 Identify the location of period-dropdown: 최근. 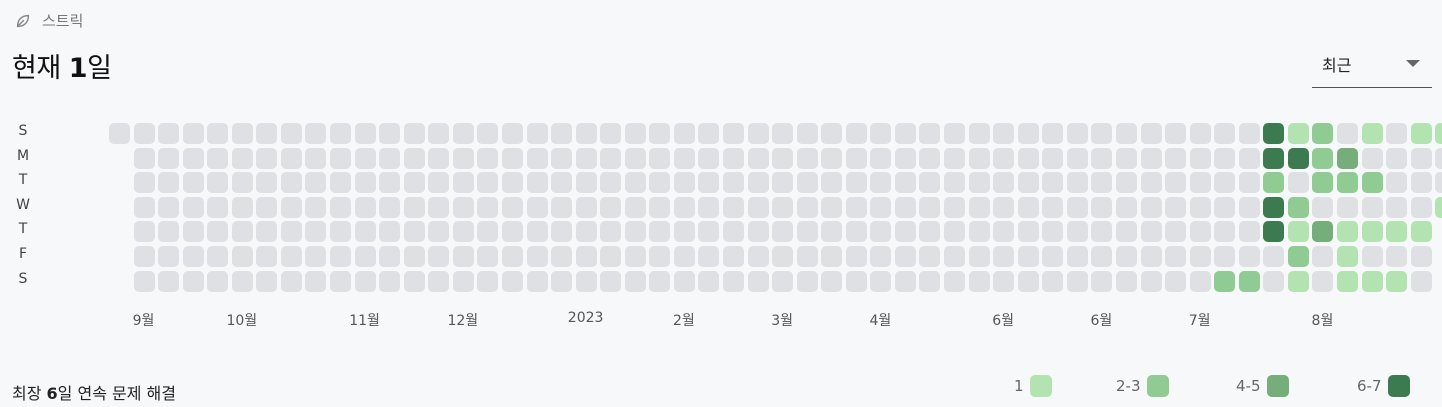
(1372, 67).